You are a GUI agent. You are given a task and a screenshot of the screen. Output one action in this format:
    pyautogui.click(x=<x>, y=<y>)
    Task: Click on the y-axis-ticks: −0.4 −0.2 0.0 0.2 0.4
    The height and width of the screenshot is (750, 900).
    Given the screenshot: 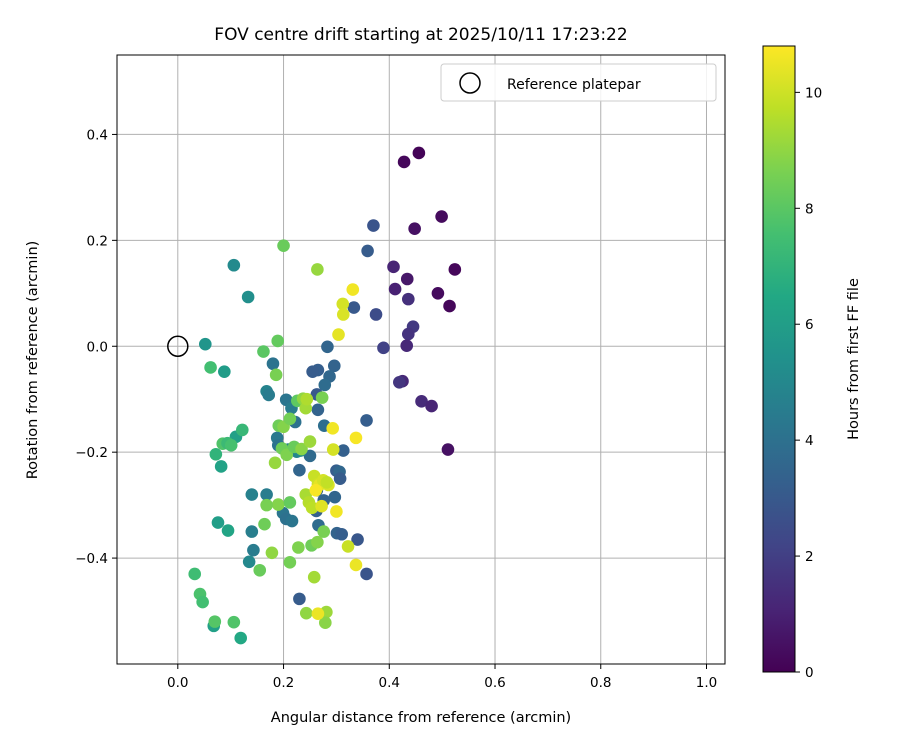 What is the action you would take?
    pyautogui.click(x=96, y=347)
    